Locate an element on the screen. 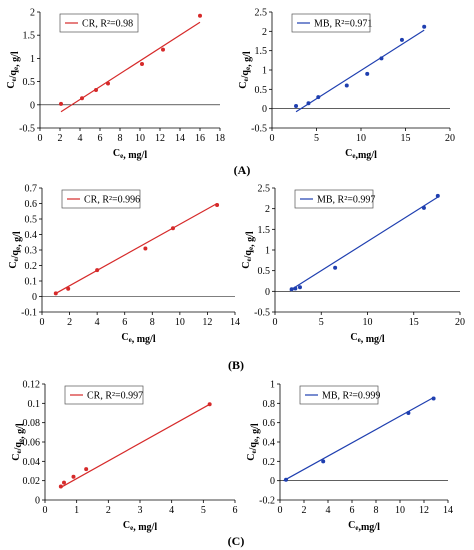  y-tick-label: 0.4 is located at coordinates (31, 235).